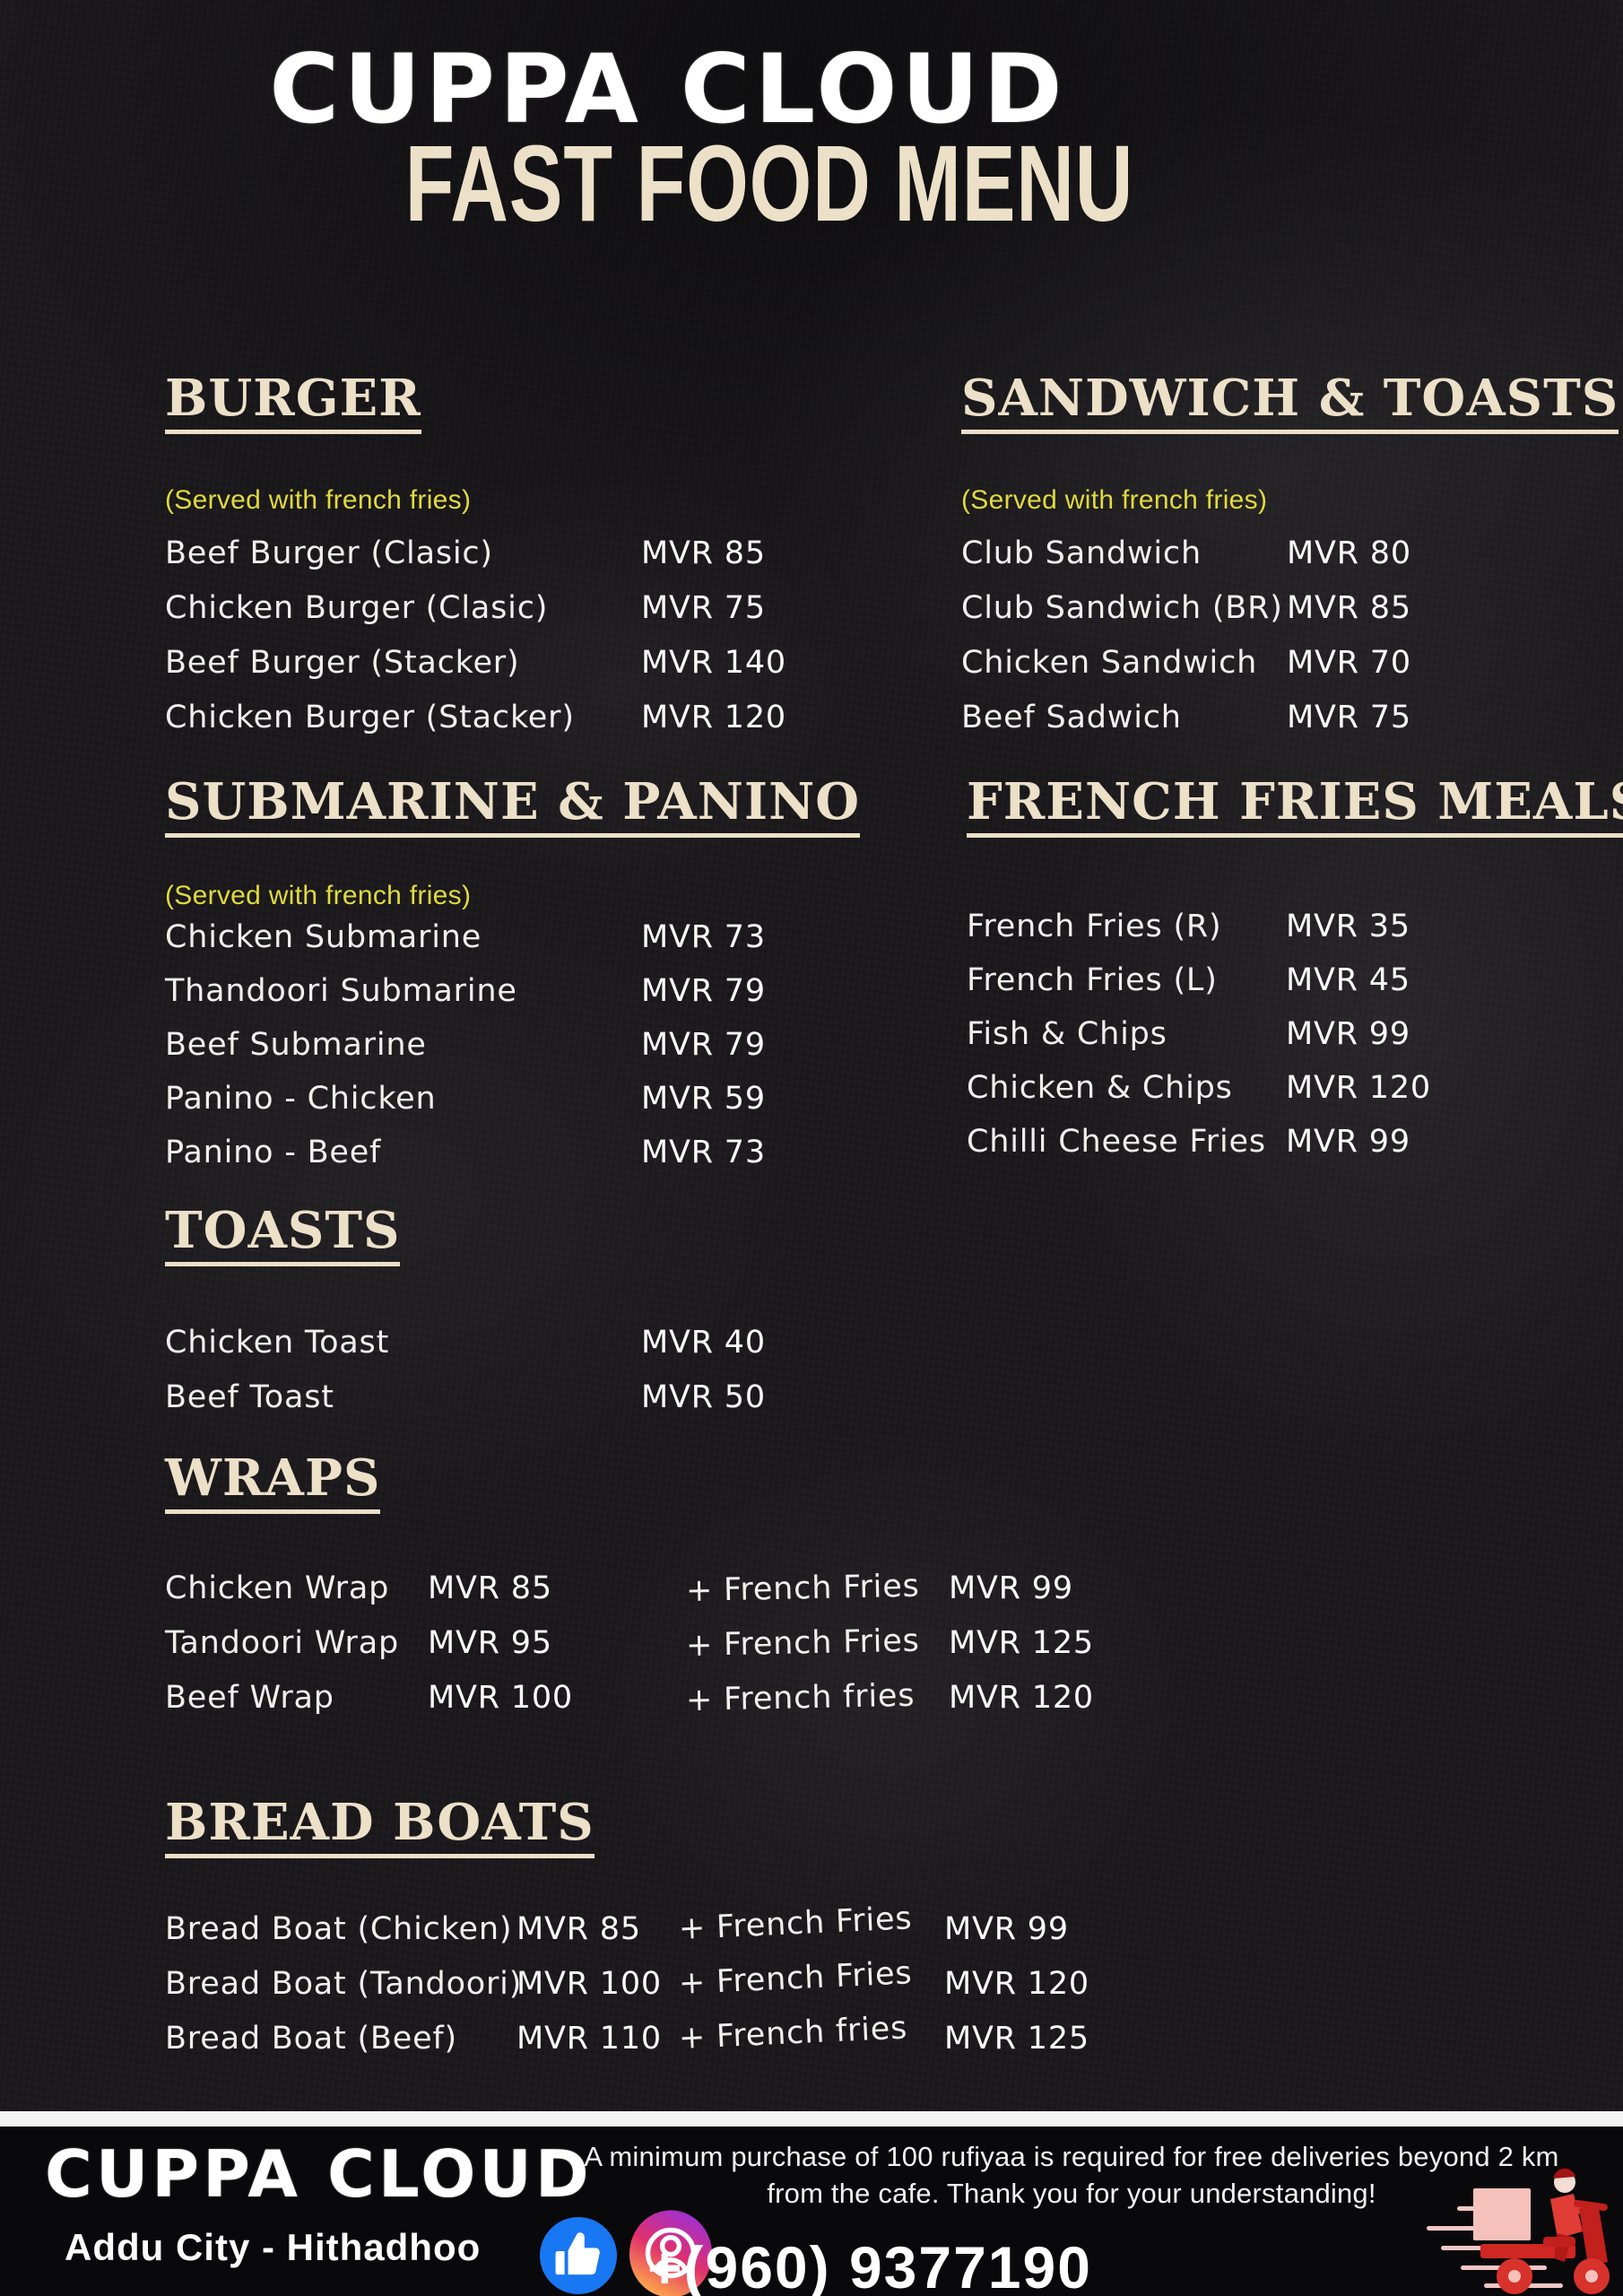  What do you see at coordinates (505, 1397) in the screenshot?
I see `menu-item-row: Beef Toast MVR 50` at bounding box center [505, 1397].